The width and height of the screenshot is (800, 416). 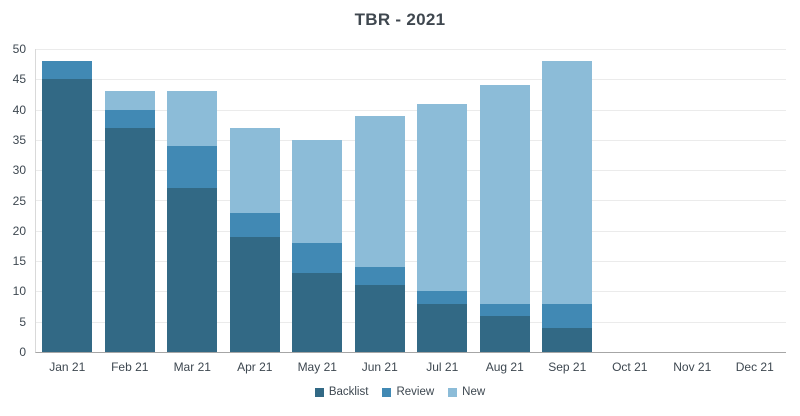 I want to click on legend: Backlist Review New, so click(x=400, y=392).